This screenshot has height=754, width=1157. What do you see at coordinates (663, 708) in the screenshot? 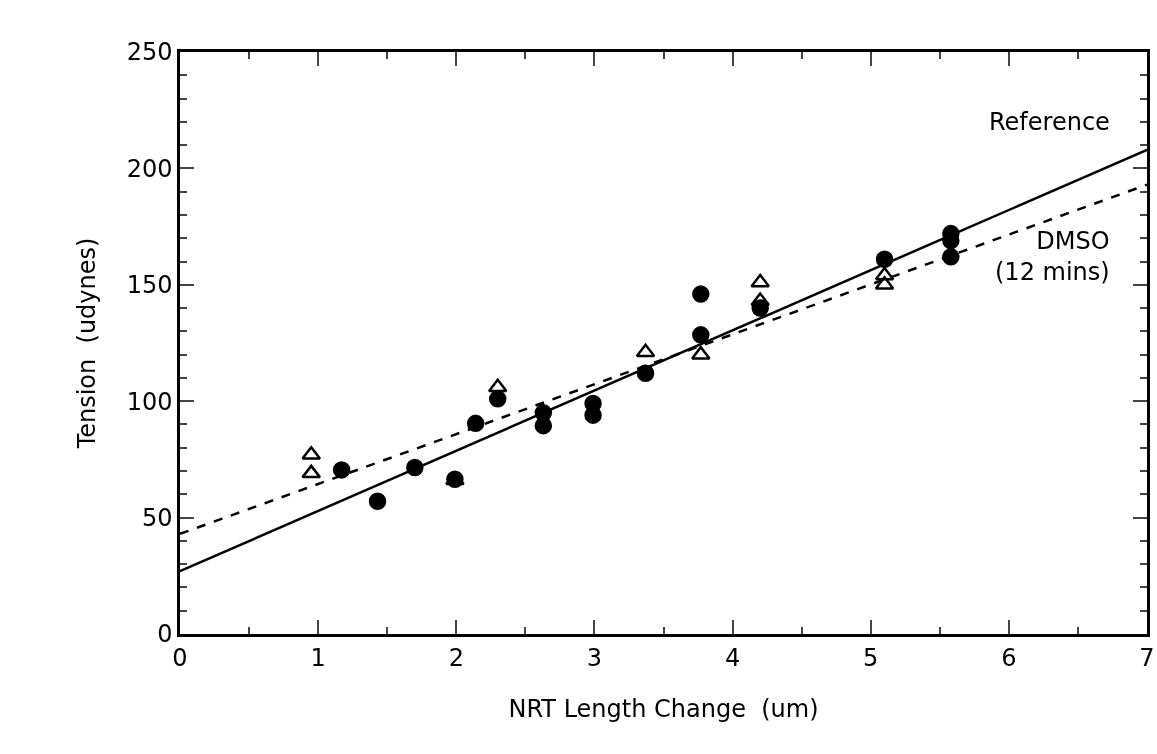
I see `x-axis-title: NRT Length Change (um)` at bounding box center [663, 708].